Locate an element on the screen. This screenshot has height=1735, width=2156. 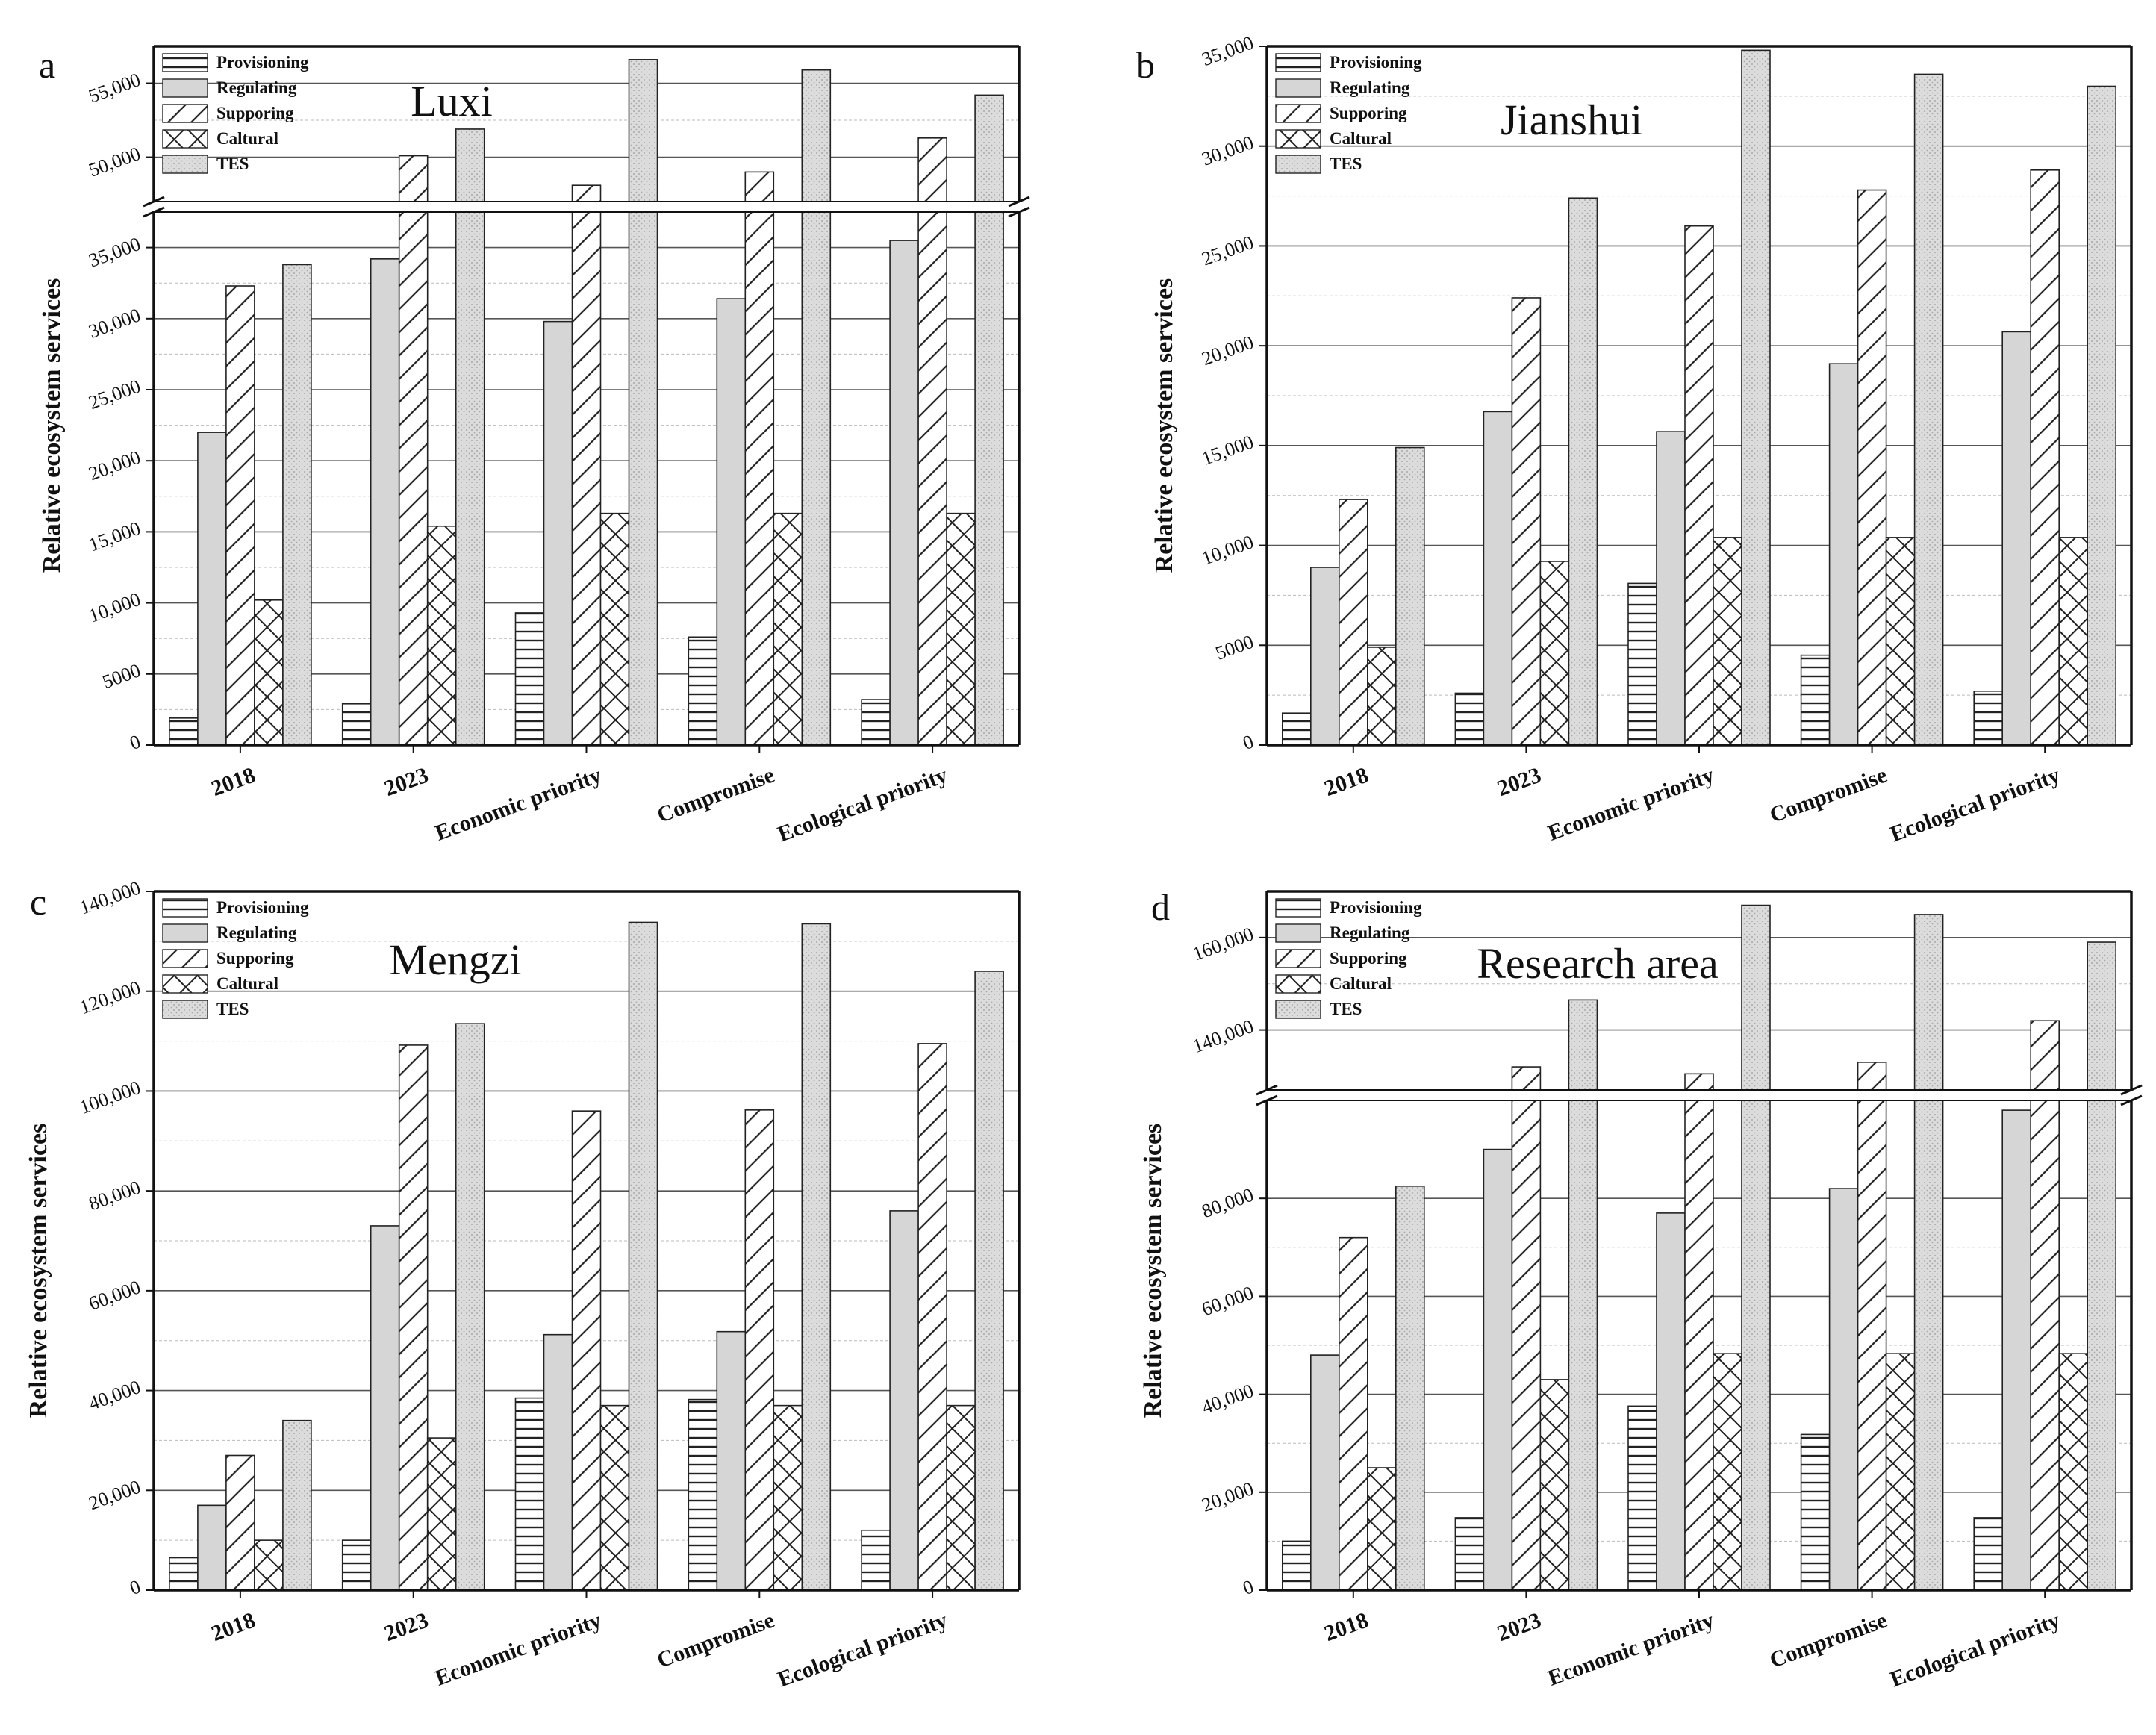
bar-supporing-economic-priority is located at coordinates (1699, 485).